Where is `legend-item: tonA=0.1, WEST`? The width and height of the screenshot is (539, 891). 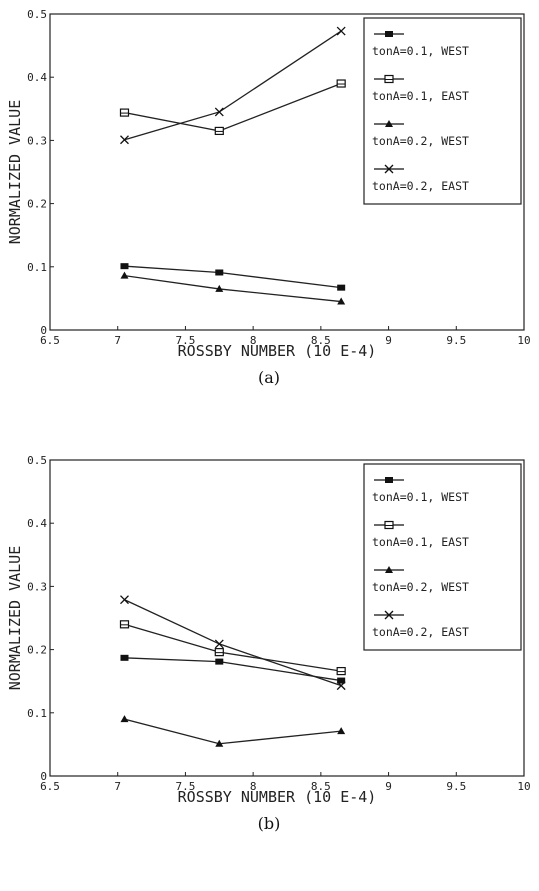 legend-item: tonA=0.1, WEST is located at coordinates (420, 490).